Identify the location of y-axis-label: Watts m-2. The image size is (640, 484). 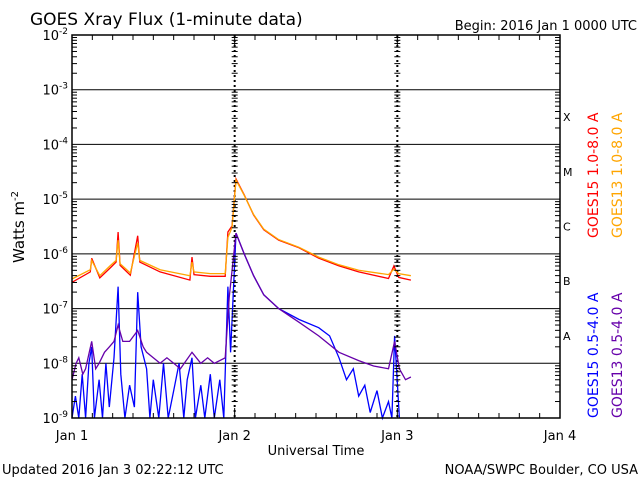
(19, 227).